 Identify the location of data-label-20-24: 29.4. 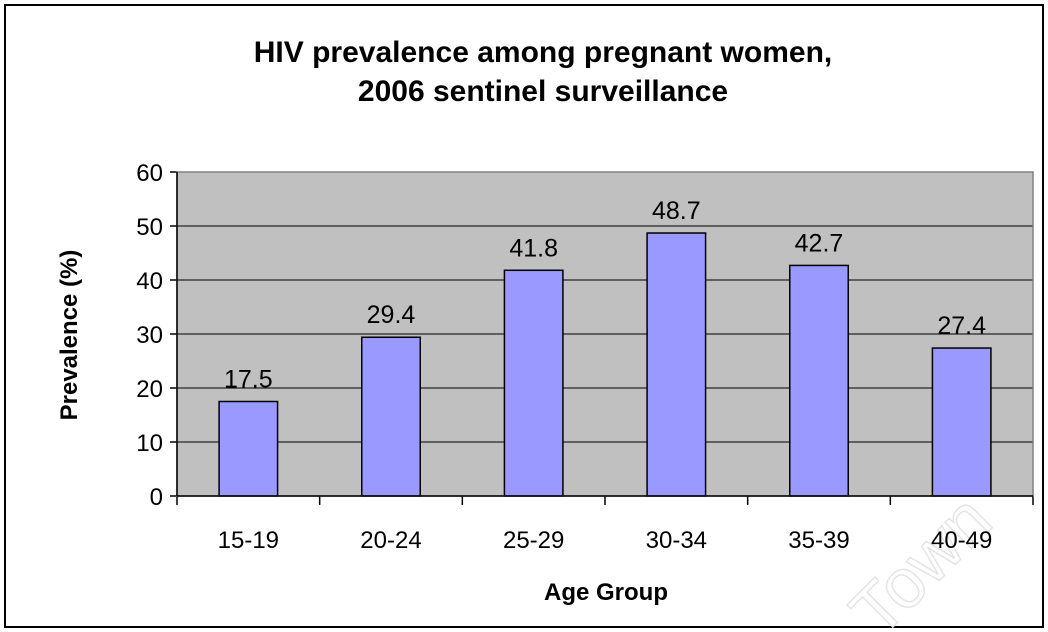
(391, 315).